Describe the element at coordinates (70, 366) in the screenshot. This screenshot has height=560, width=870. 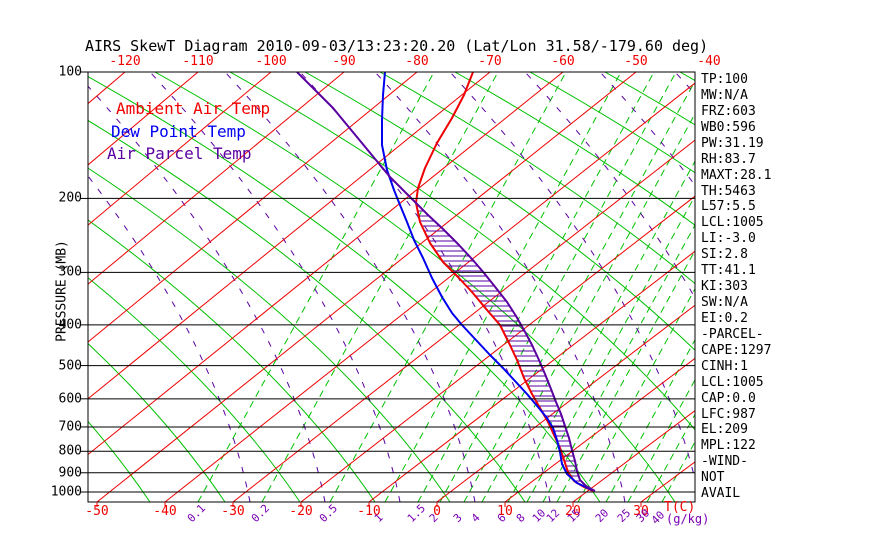
I see `pressure-label: 500` at that location.